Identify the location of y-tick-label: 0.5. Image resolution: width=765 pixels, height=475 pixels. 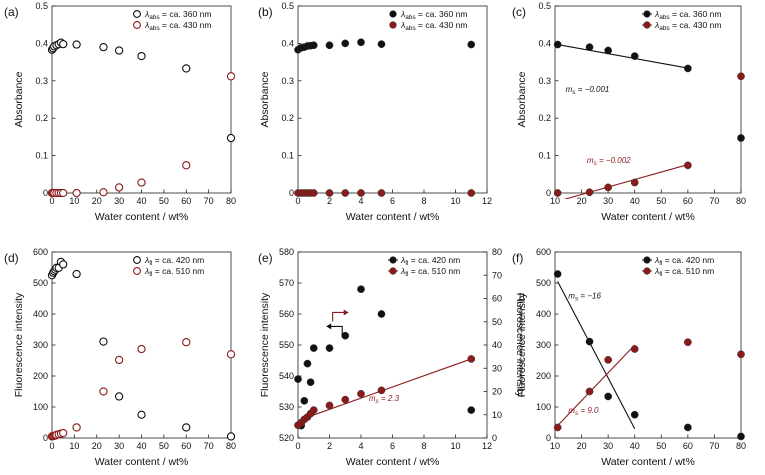
(287, 6).